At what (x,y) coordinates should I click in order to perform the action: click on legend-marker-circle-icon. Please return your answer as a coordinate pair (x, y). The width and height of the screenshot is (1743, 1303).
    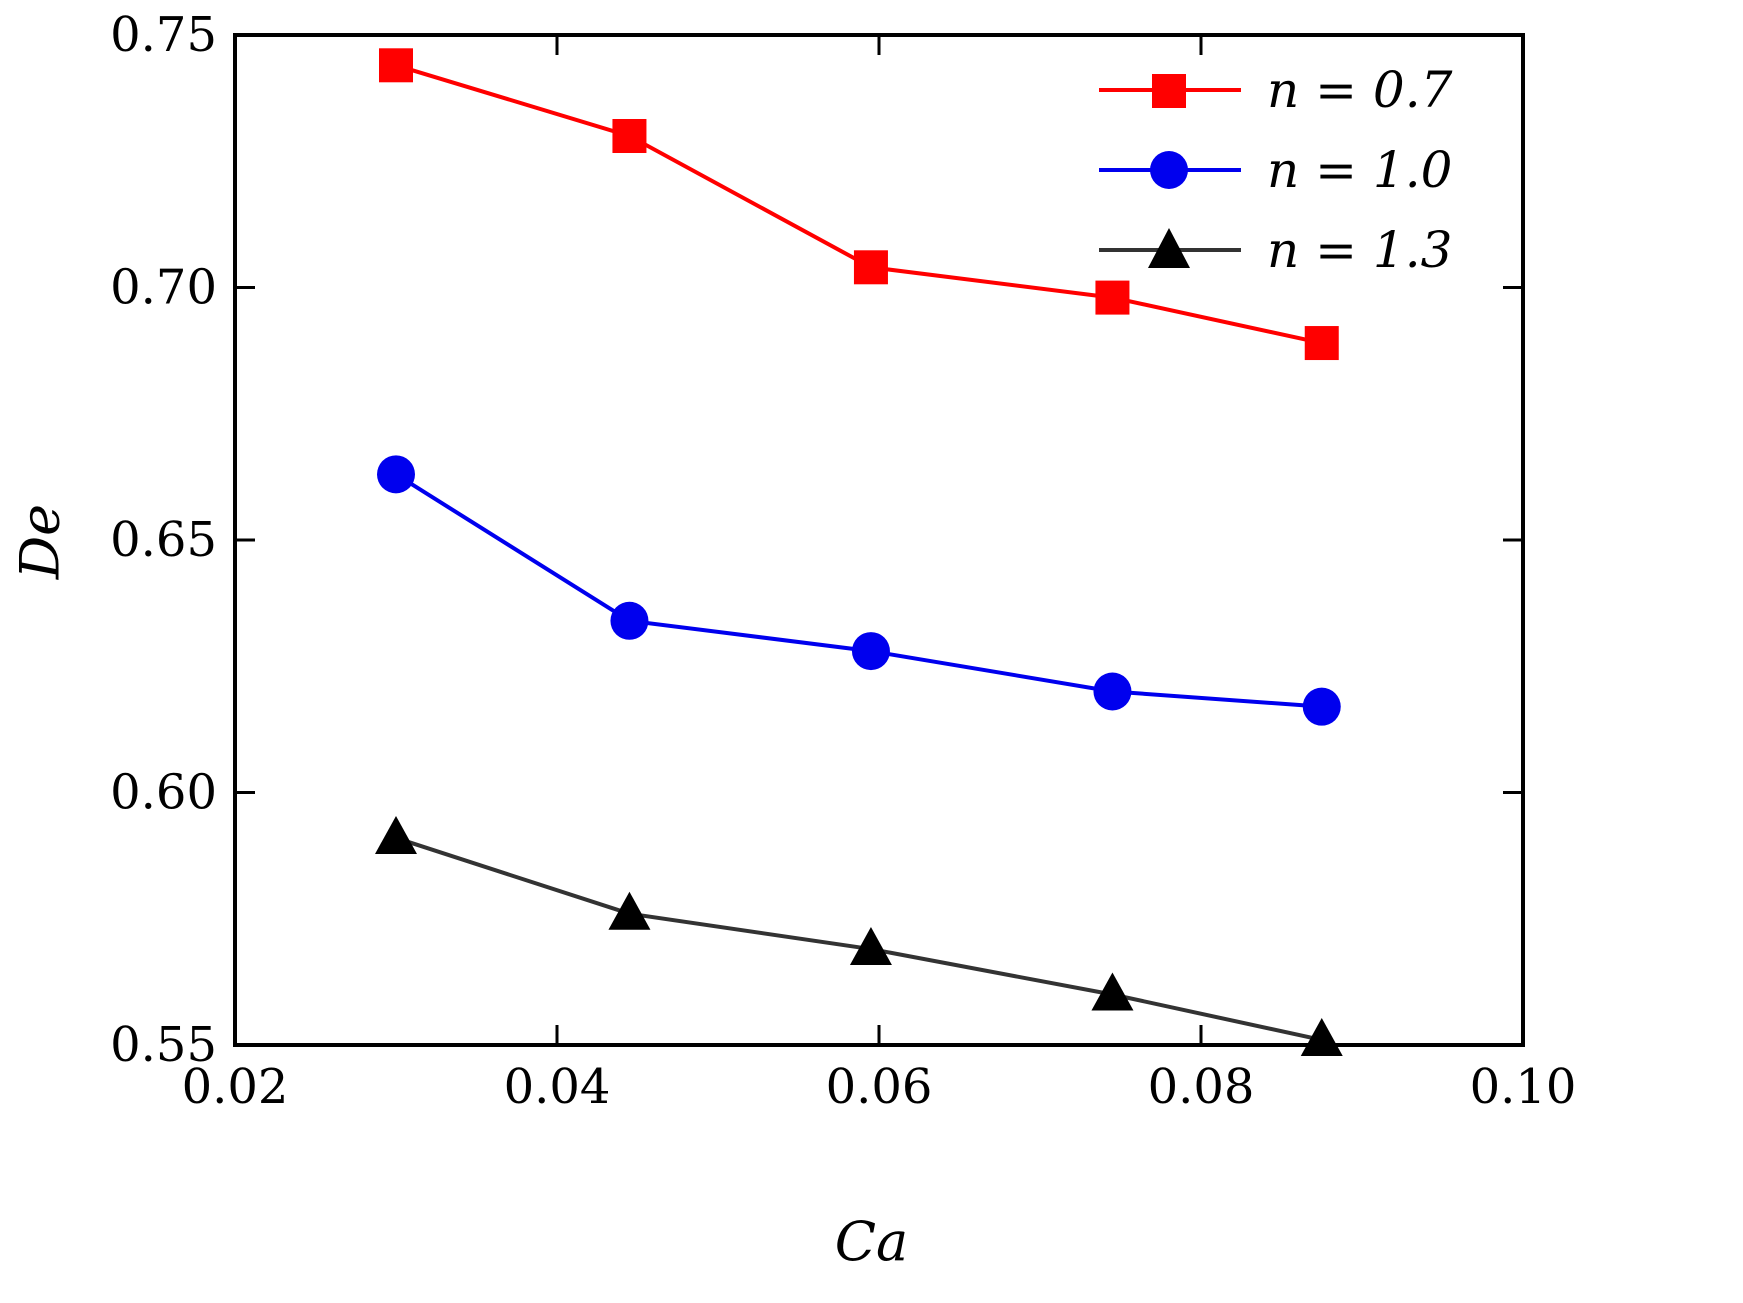
    Looking at the image, I should click on (1169, 170).